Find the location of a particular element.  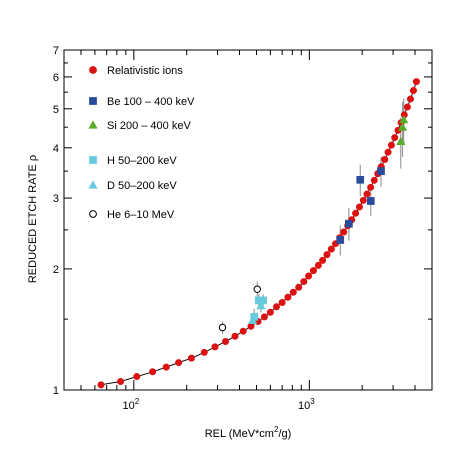

x-tick-label: 10² is located at coordinates (130, 404).